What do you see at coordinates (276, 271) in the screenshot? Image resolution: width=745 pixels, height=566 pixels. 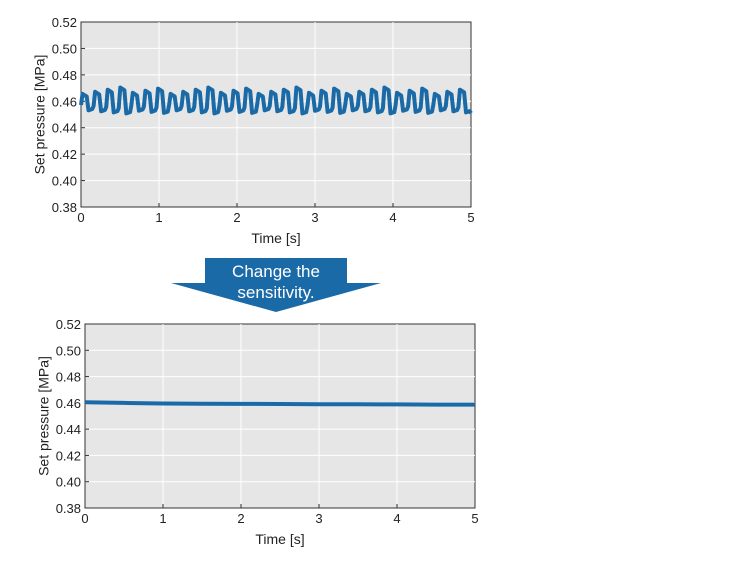 I see `arrow-text-line1: Change the` at bounding box center [276, 271].